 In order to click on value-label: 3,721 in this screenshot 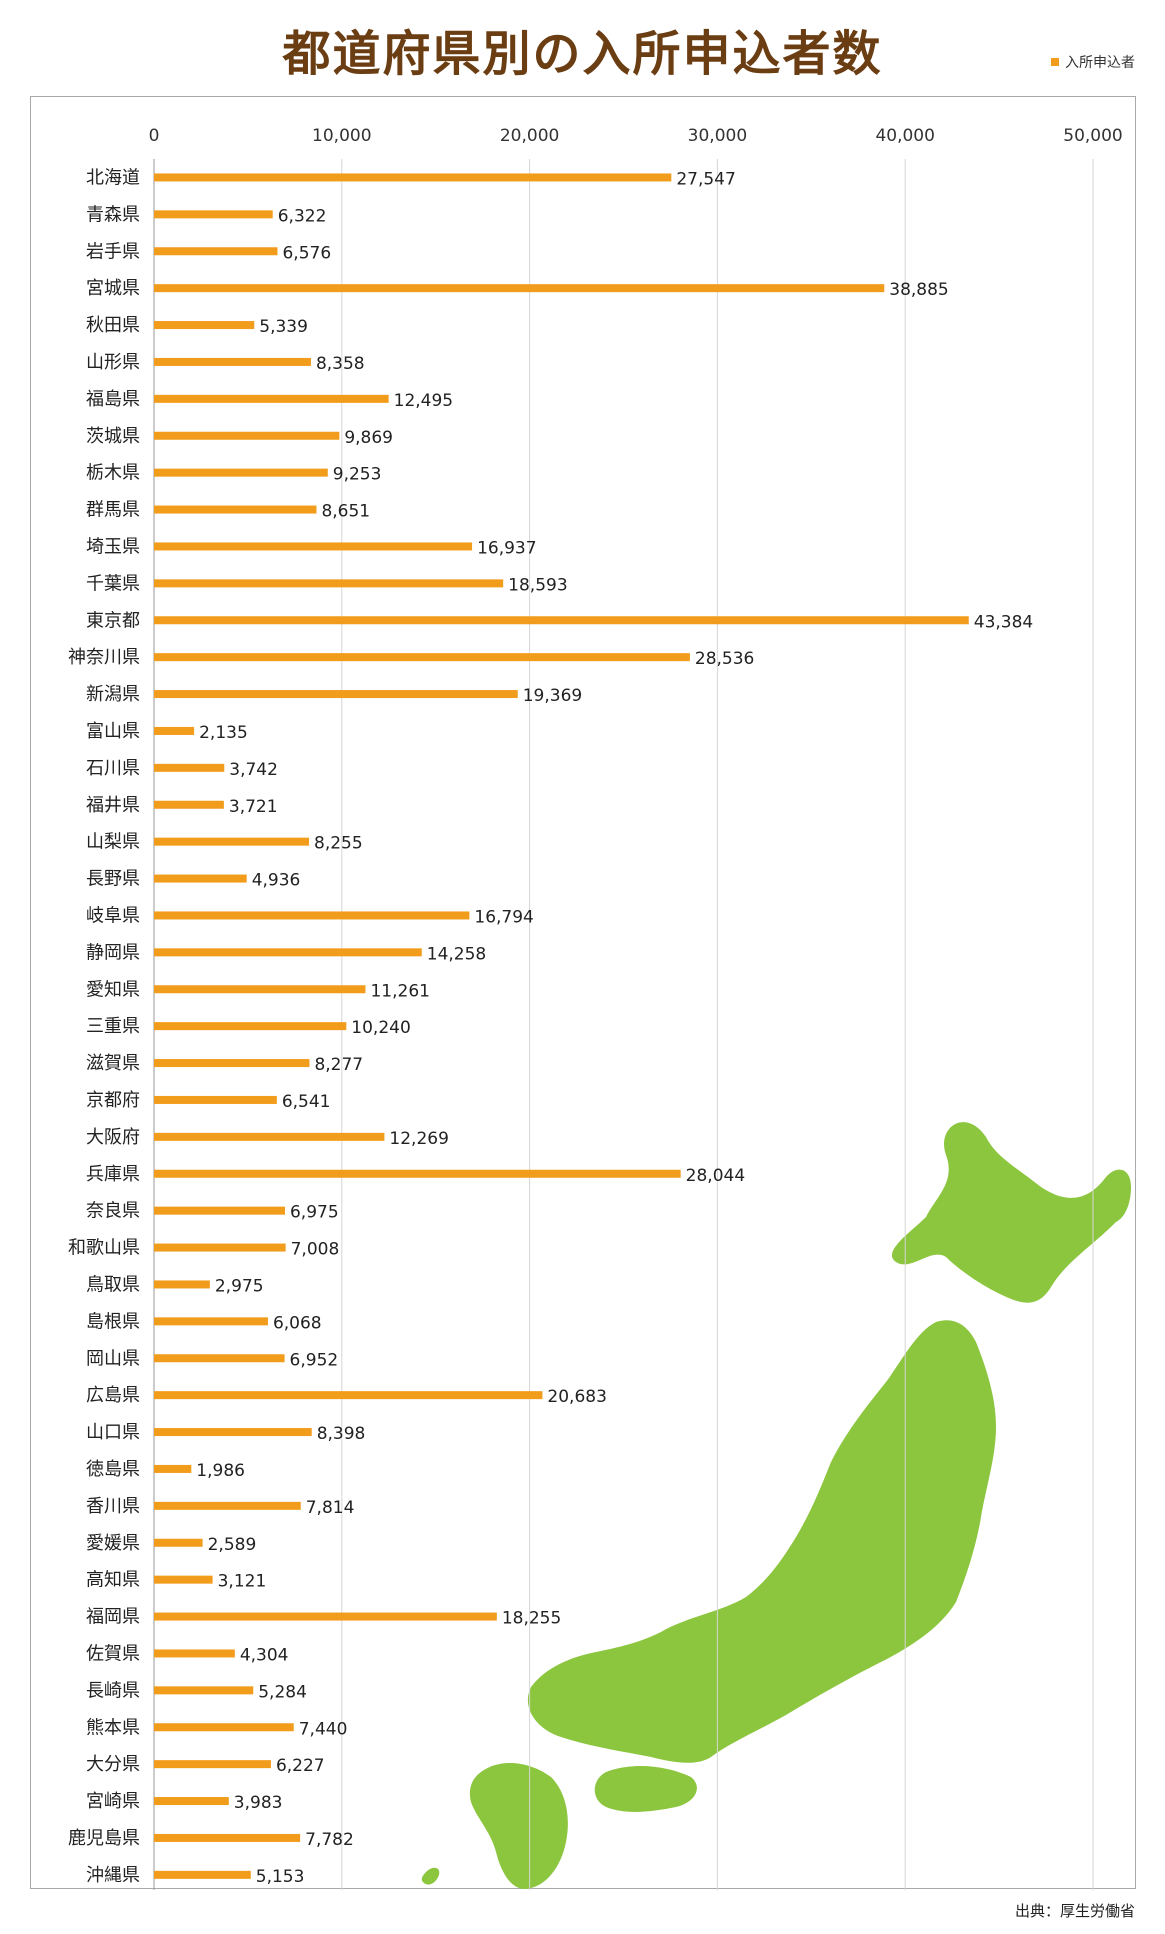, I will do `click(253, 807)`.